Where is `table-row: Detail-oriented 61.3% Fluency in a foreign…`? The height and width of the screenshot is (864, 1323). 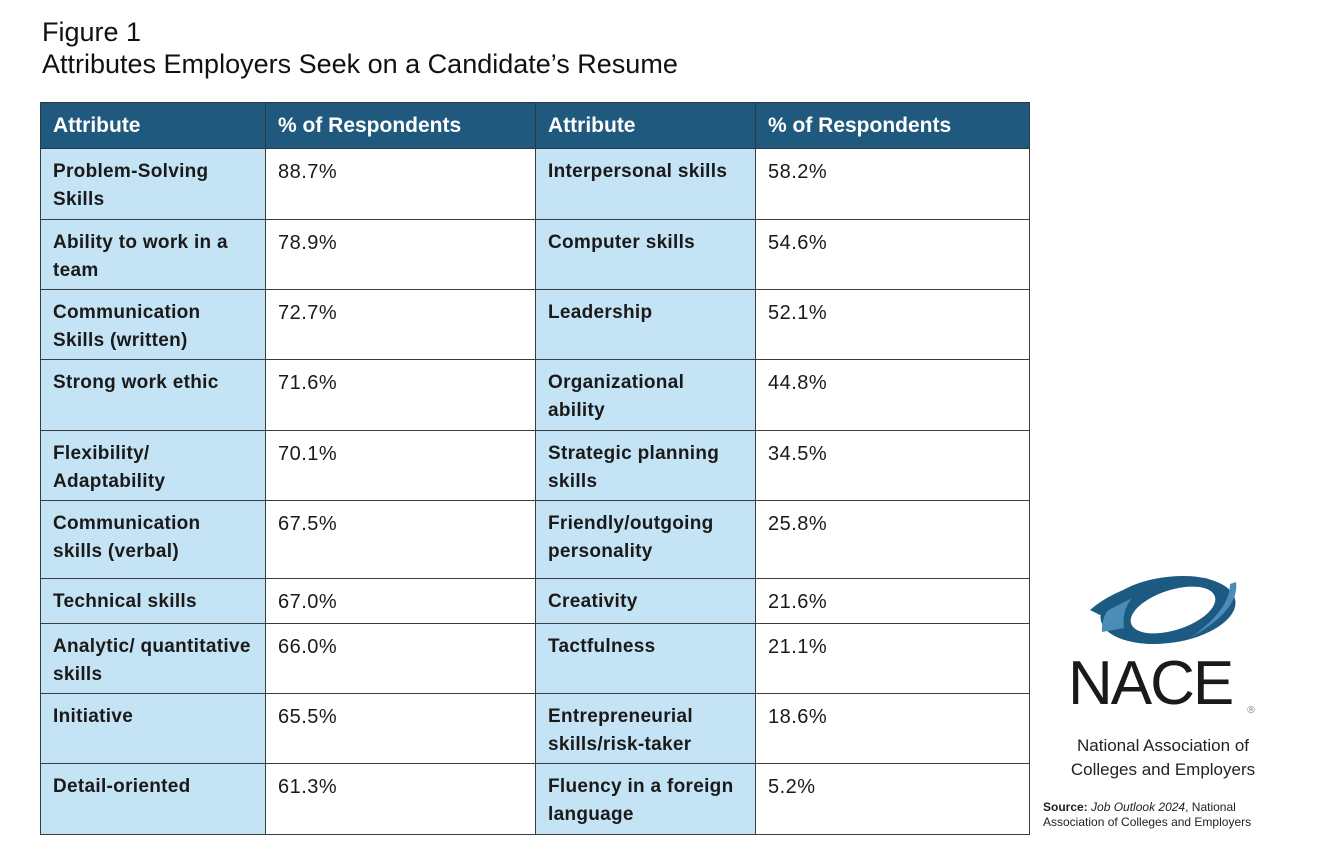
table-row: Detail-oriented 61.3% Fluency in a foreign… is located at coordinates (535, 799).